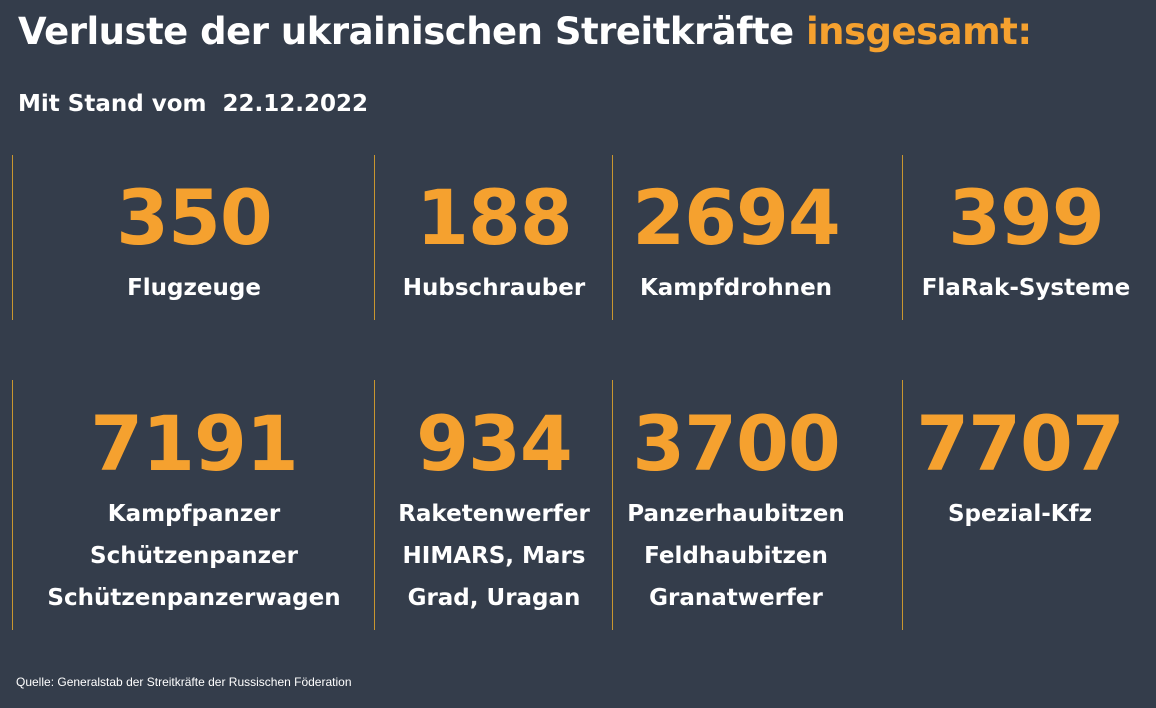 The height and width of the screenshot is (708, 1156). I want to click on stat-label: Granatwerfer, so click(736, 598).